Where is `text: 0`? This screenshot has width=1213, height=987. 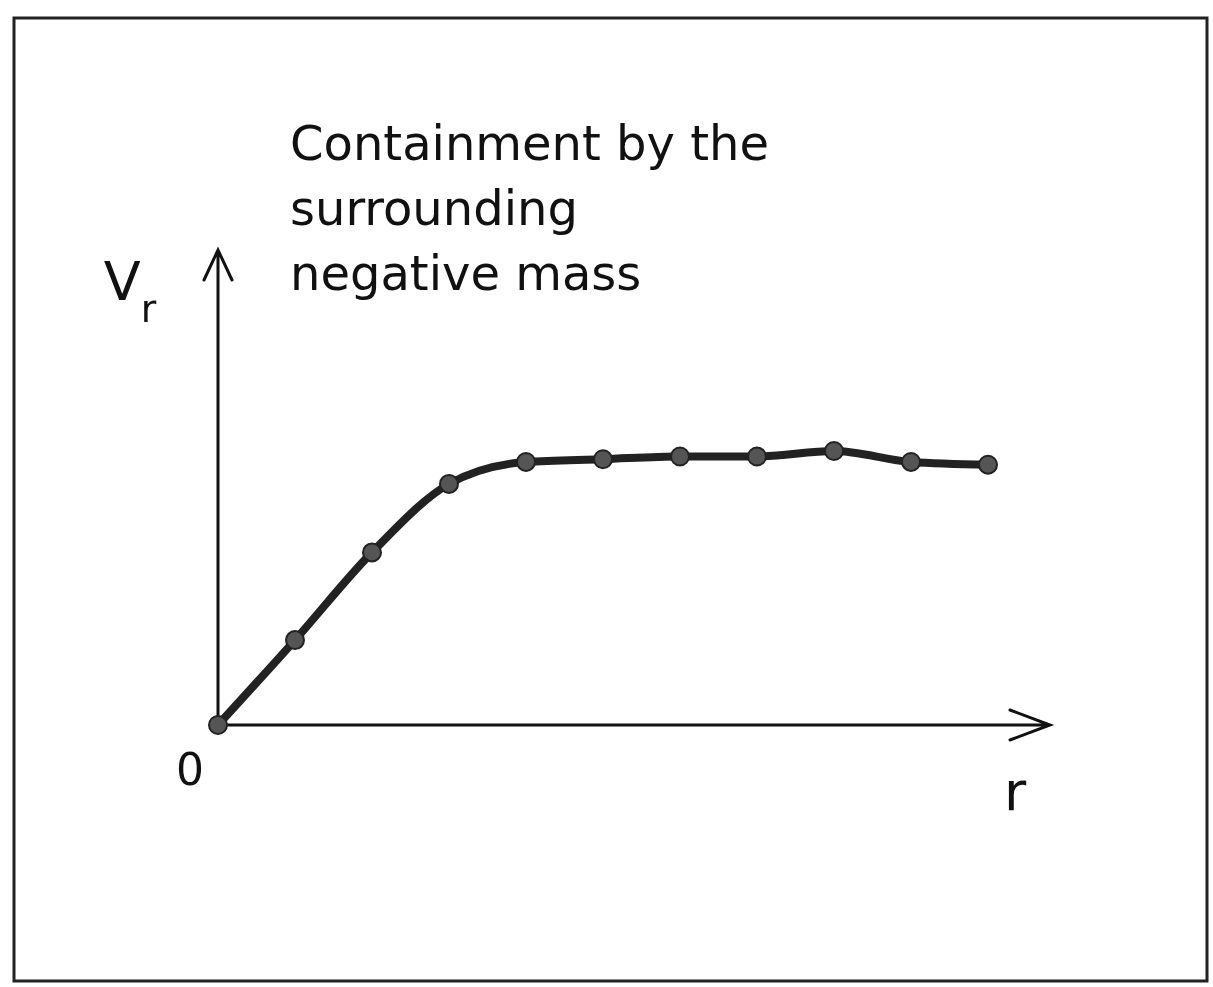
text: 0 is located at coordinates (190, 769).